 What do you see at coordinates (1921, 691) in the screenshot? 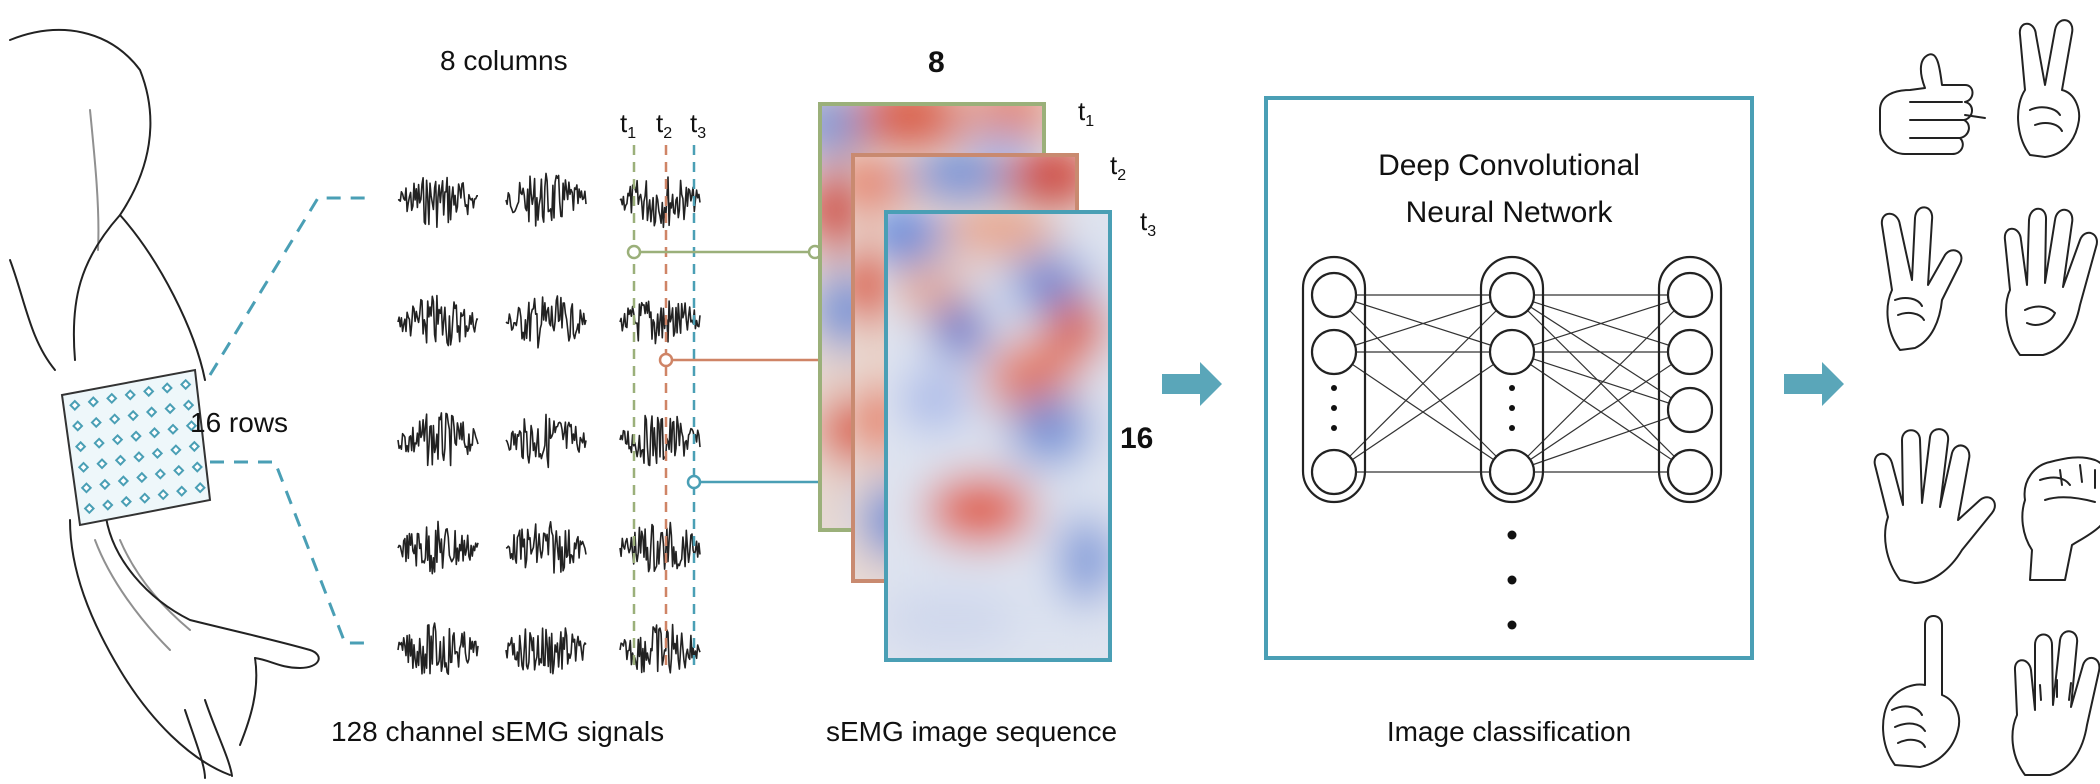
I see `index-up-icon` at bounding box center [1921, 691].